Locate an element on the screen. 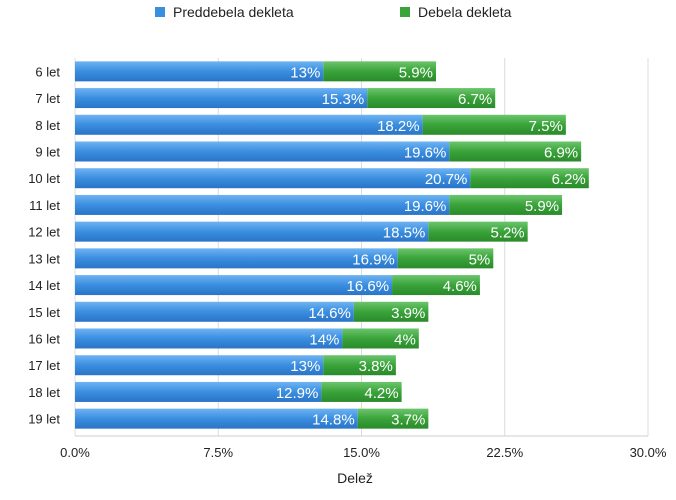  y-tick-label: 17 let is located at coordinates (44, 365).